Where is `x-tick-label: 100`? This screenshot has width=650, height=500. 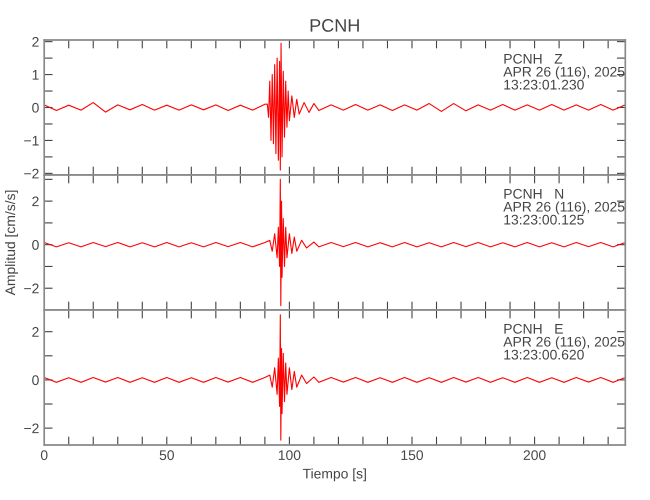 x-tick-label: 100 is located at coordinates (289, 455).